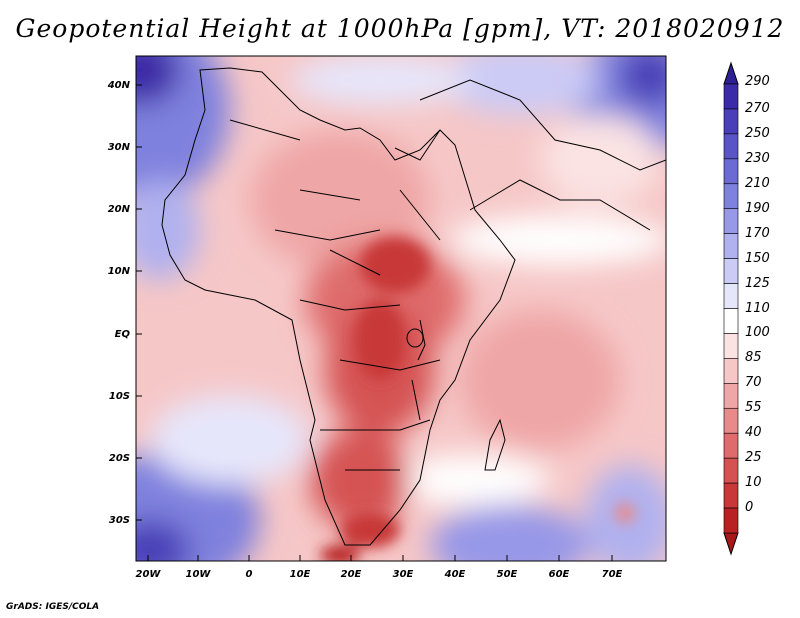  I want to click on lon-label-20e: 20E, so click(351, 574).